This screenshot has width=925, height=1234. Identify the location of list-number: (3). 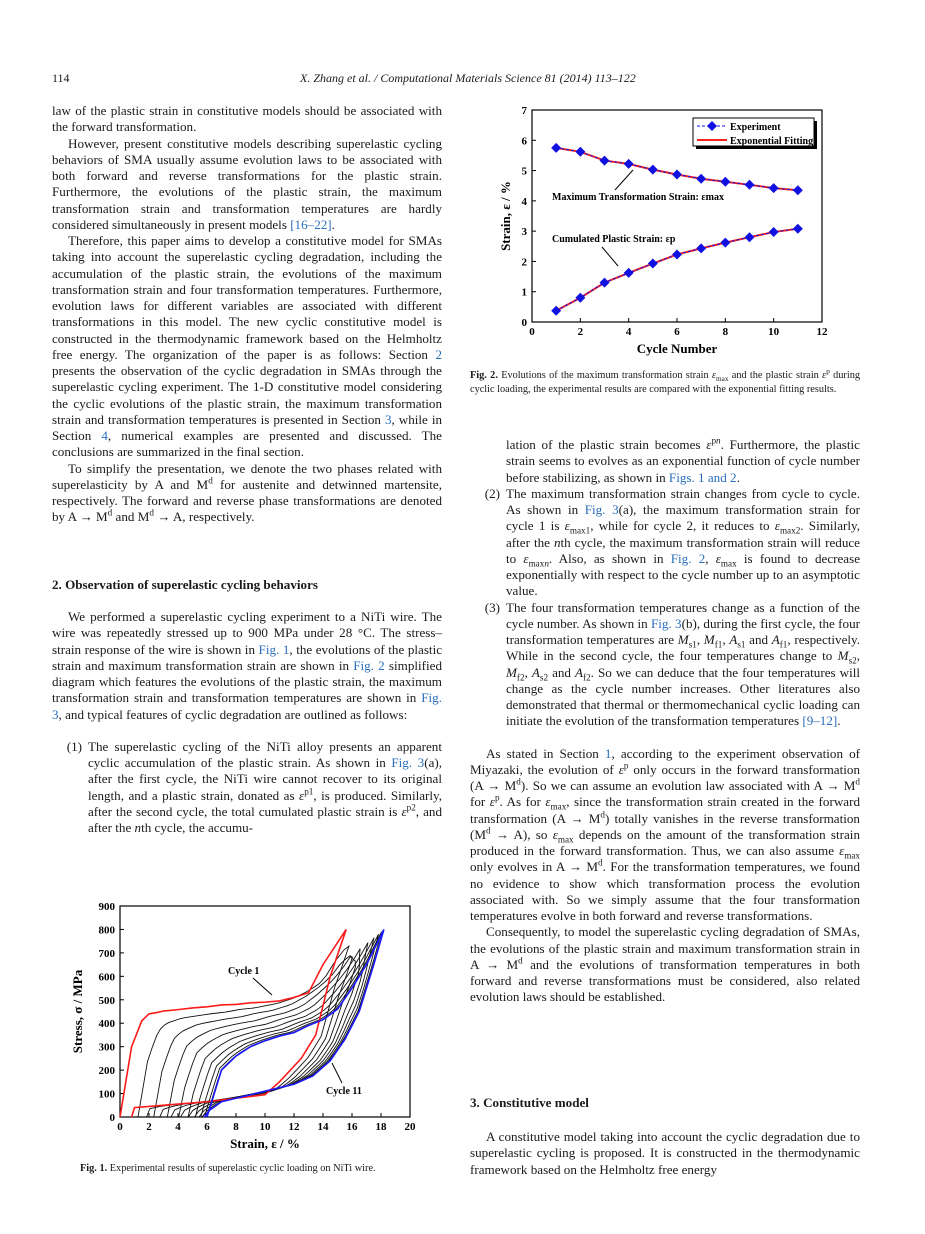
(492, 607).